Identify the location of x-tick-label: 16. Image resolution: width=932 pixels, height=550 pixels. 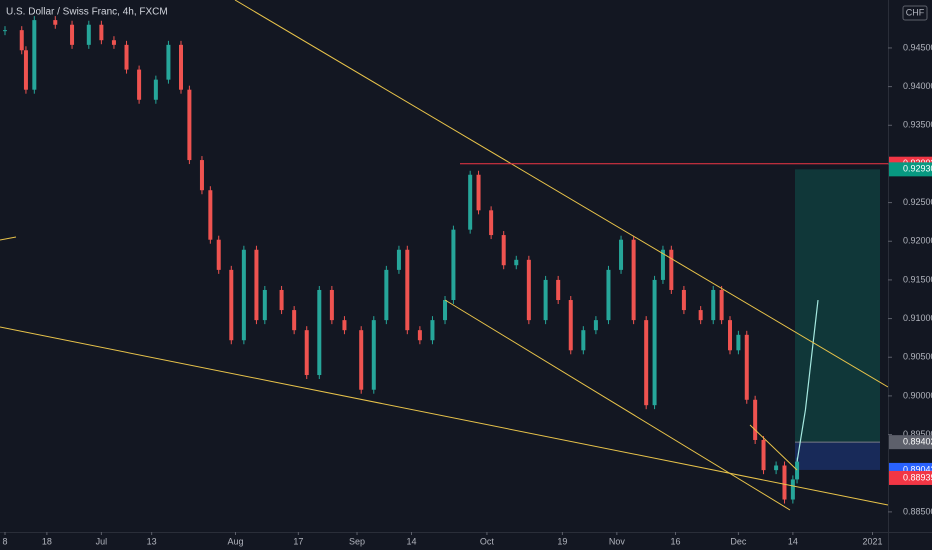
(676, 541).